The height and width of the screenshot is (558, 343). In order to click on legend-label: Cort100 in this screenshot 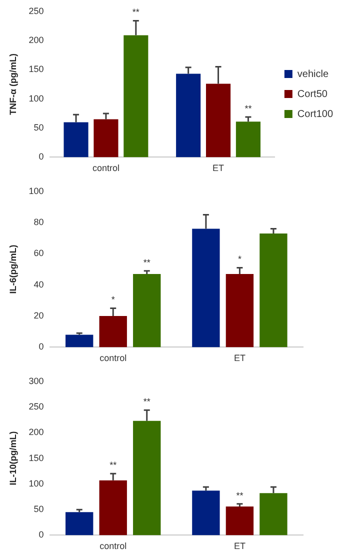, I will do `click(315, 114)`.